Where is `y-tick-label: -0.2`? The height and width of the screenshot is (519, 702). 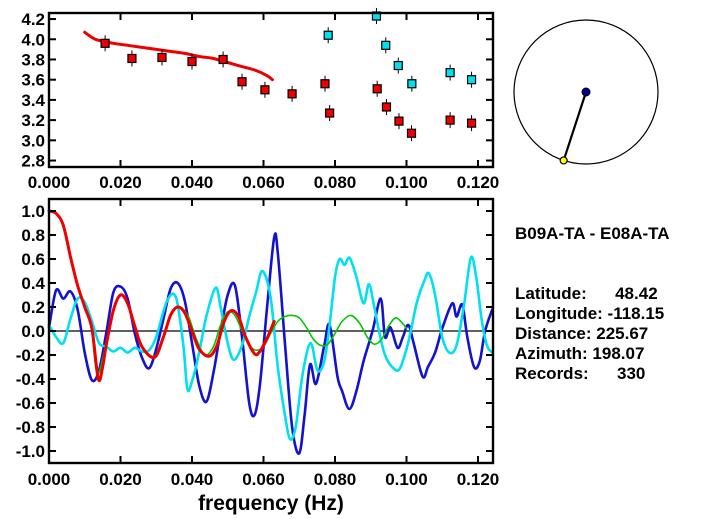 y-tick-label: -0.2 is located at coordinates (30, 355).